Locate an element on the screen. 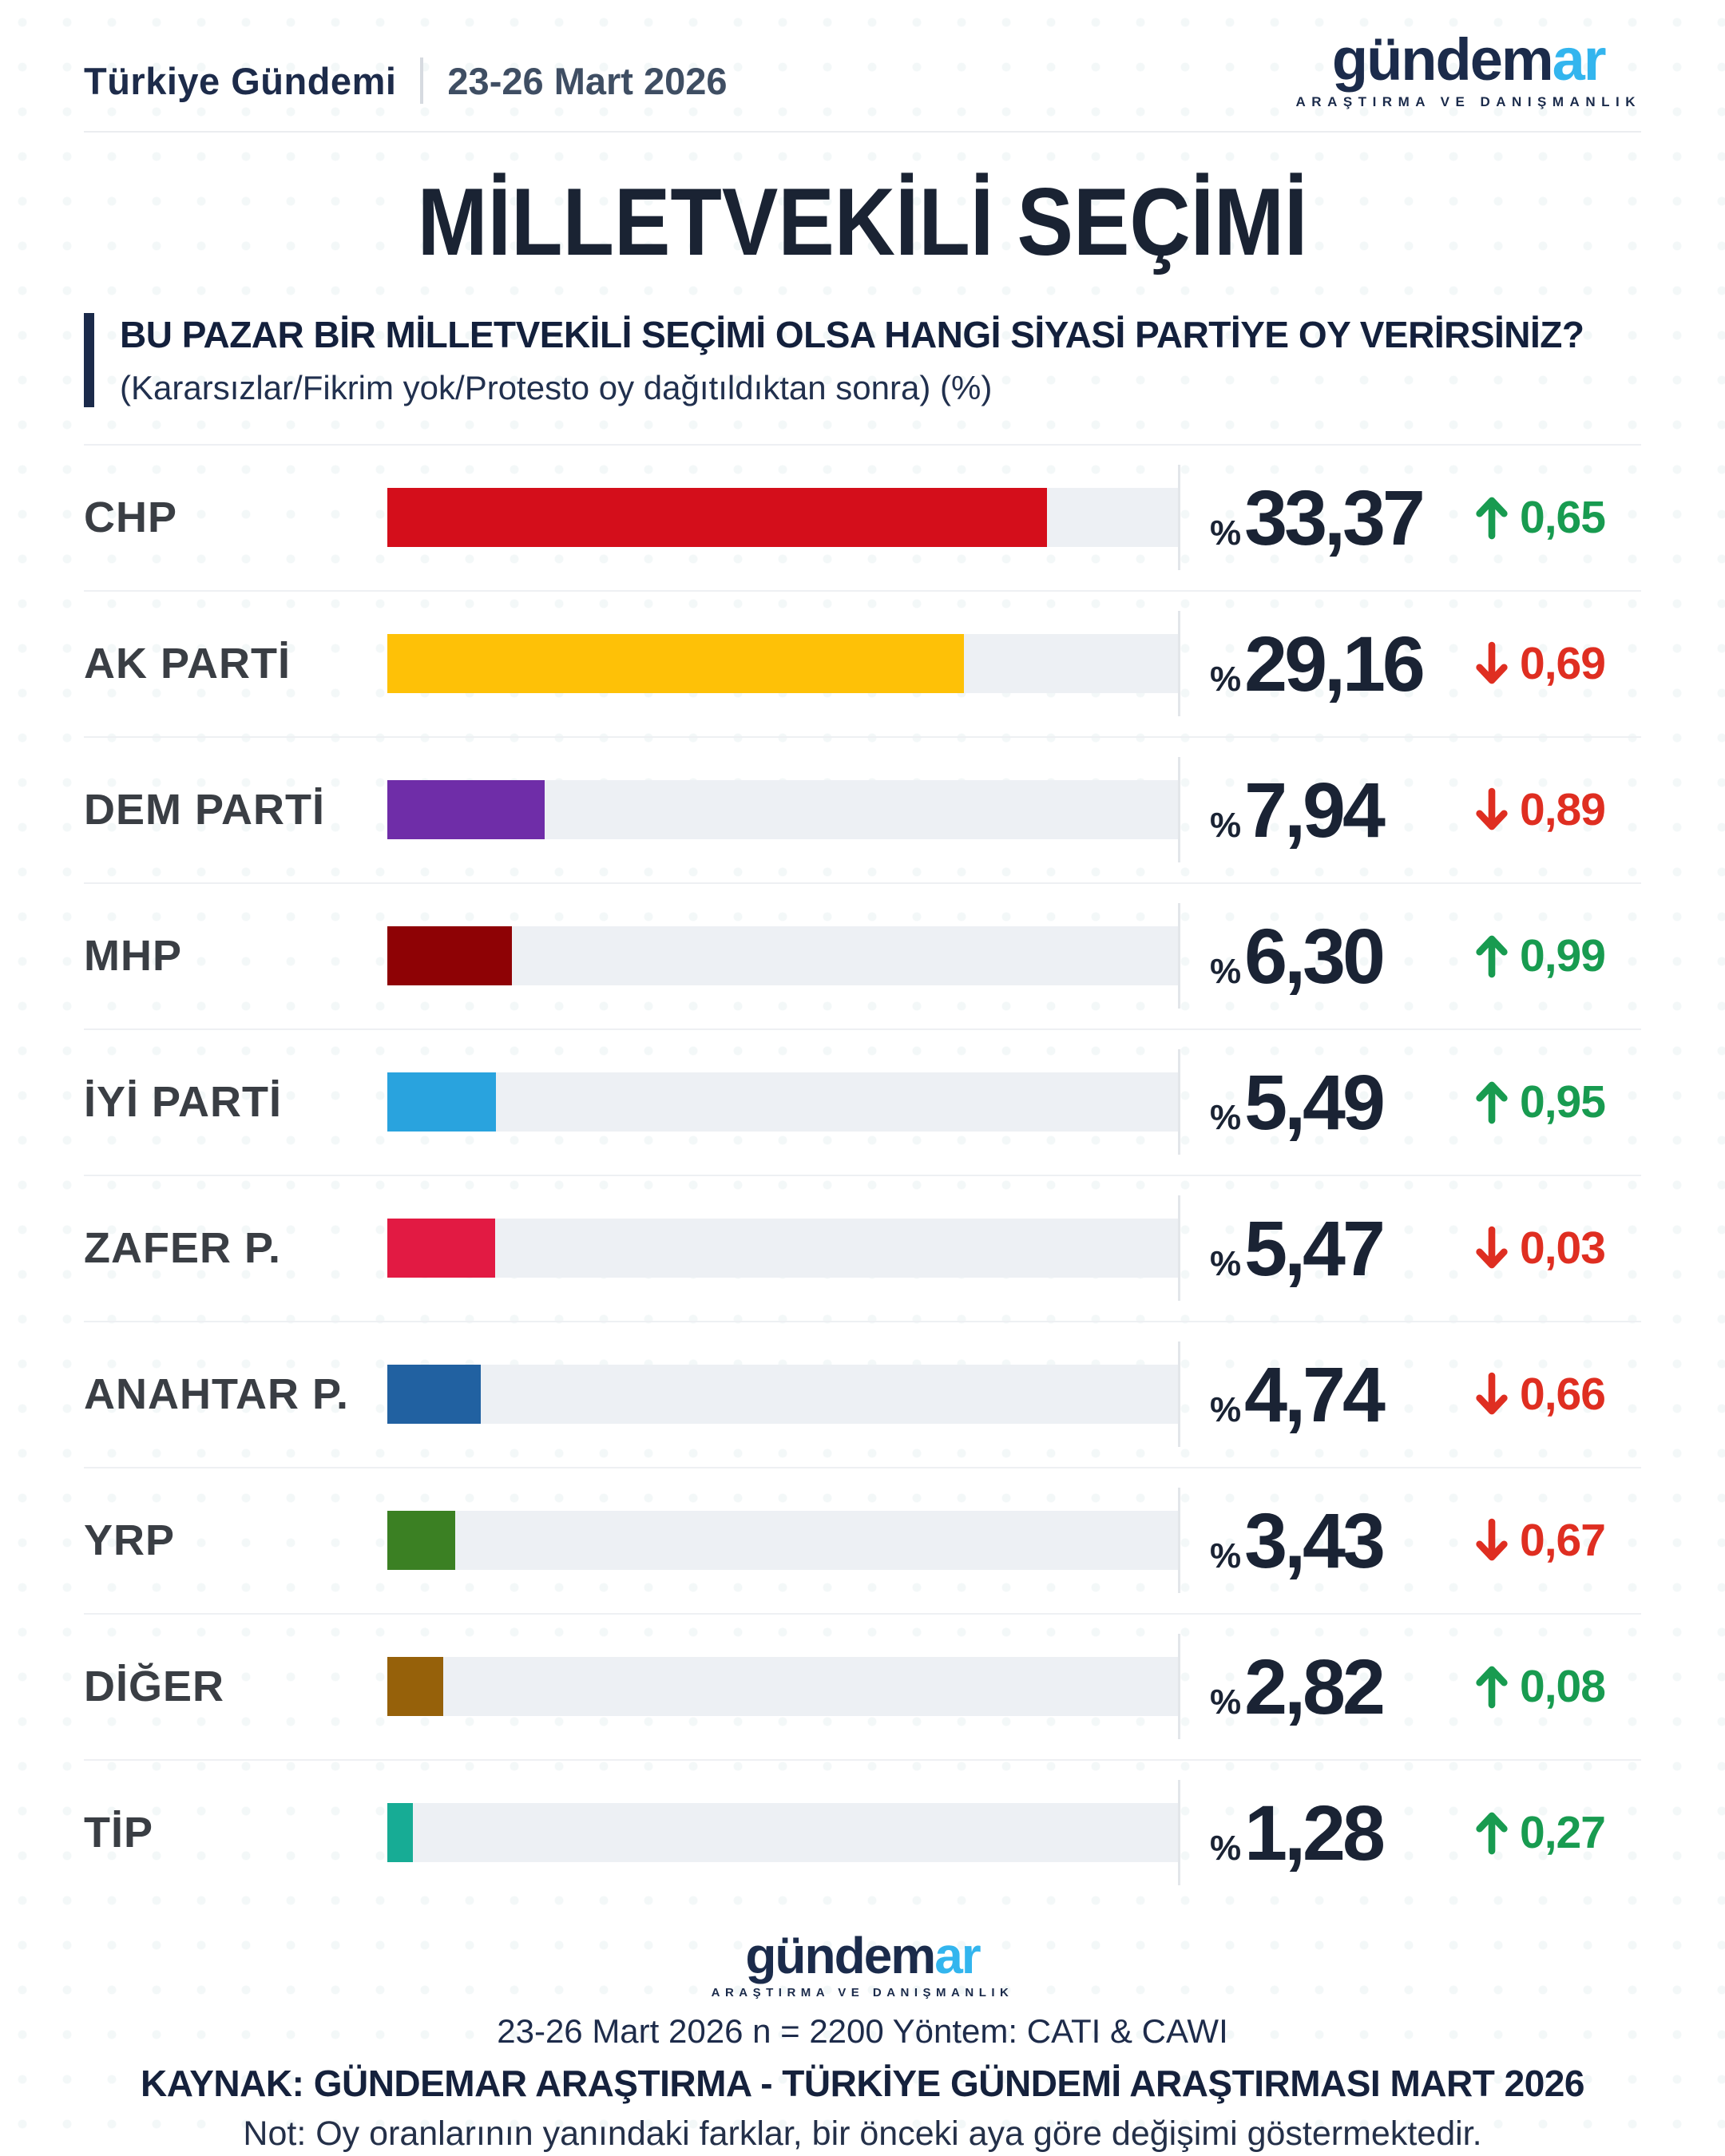  change-number: 0,95 is located at coordinates (1563, 1102).